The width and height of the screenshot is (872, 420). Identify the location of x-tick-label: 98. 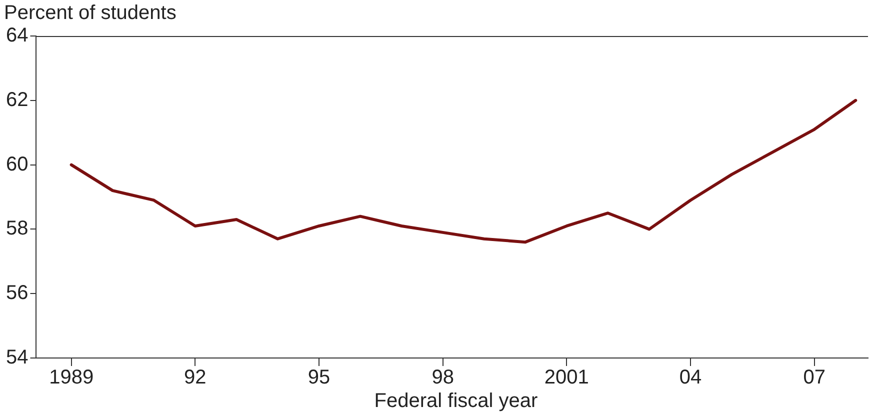
(443, 377).